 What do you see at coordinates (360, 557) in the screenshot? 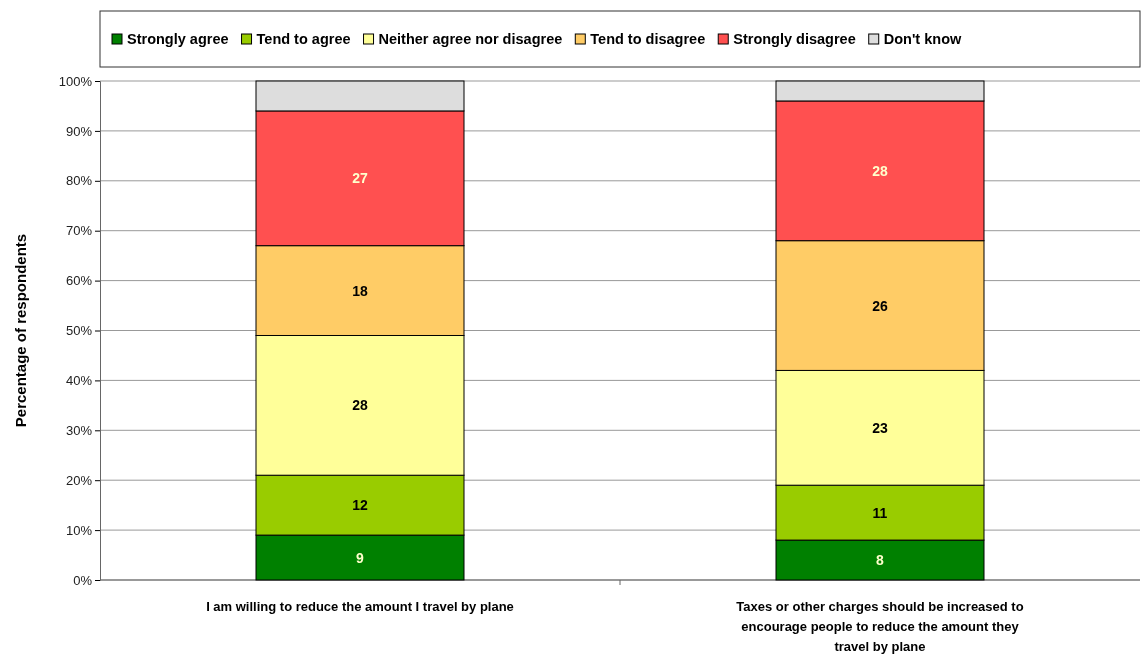
I see `data-label: 9` at bounding box center [360, 557].